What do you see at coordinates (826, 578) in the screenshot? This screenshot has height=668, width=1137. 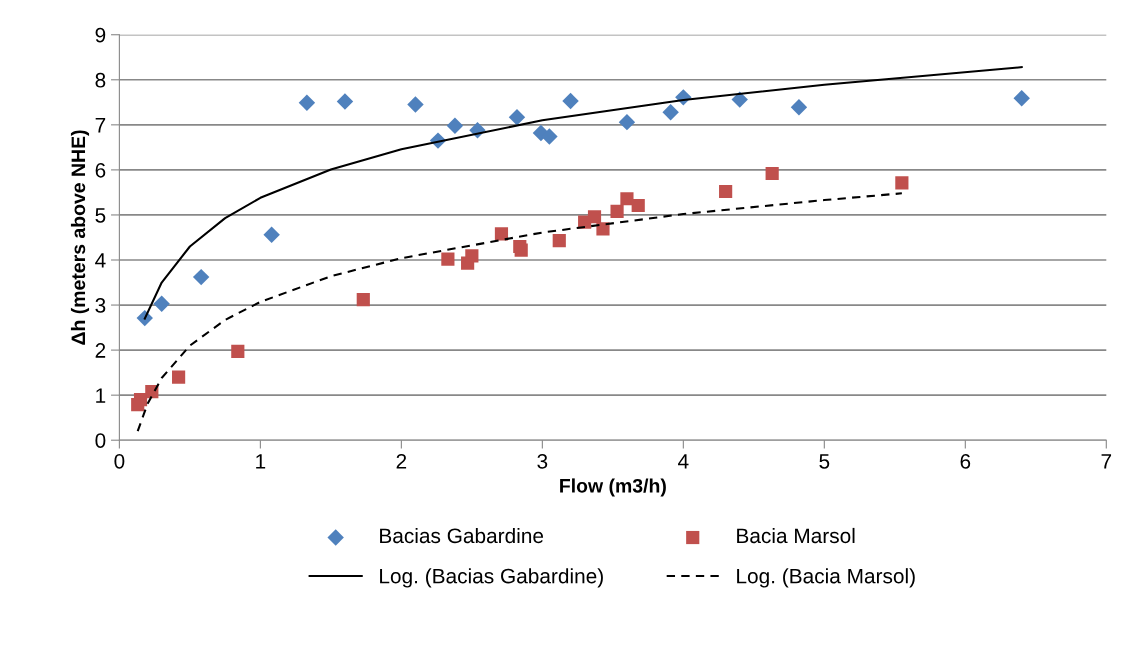 I see `legend-label: Log. (Bacia Marsol)` at bounding box center [826, 578].